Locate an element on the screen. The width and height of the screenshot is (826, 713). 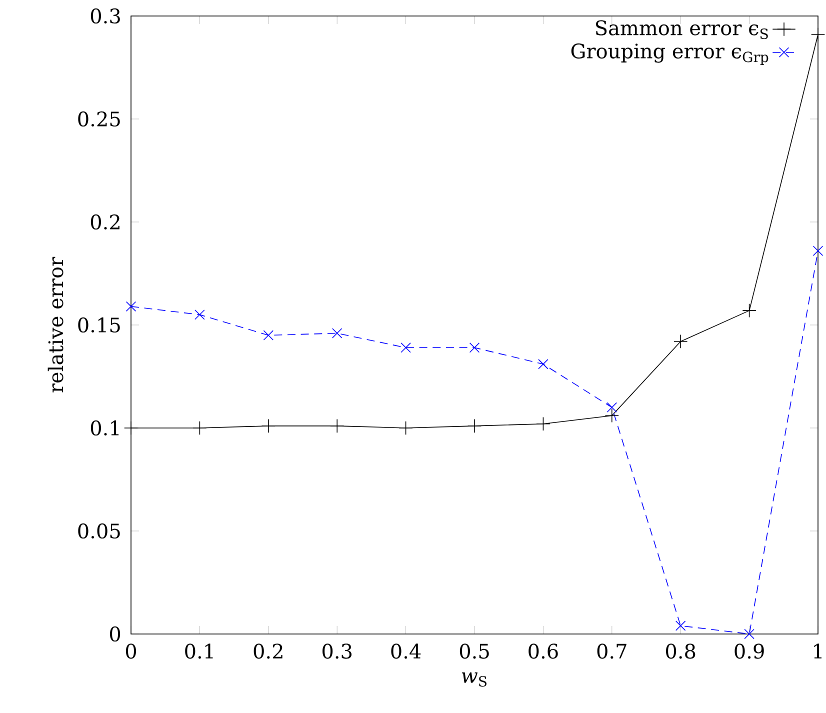
x-tick-label: 0.7 is located at coordinates (611, 651).